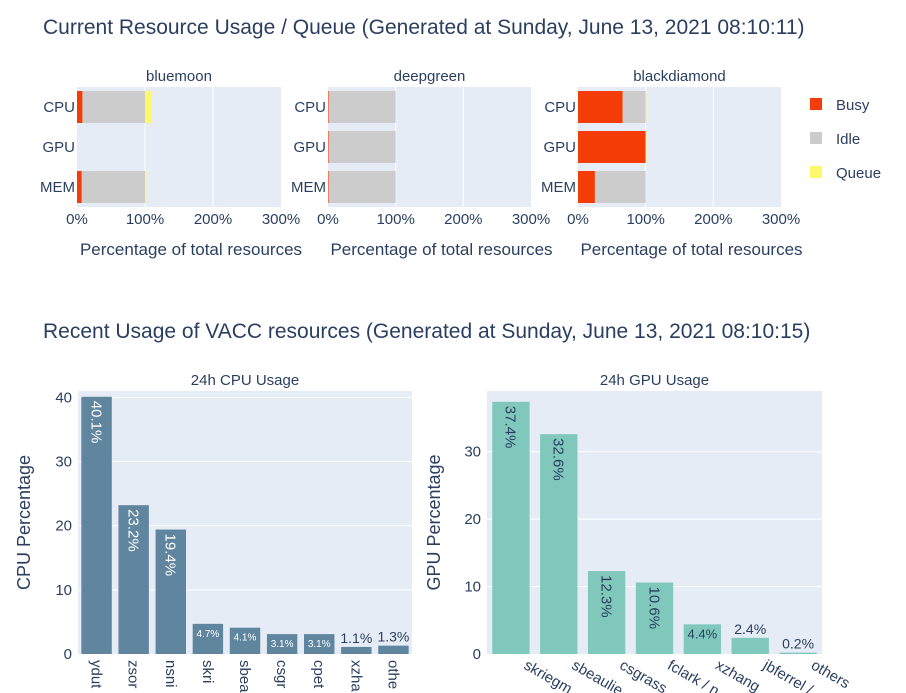 The height and width of the screenshot is (693, 906). I want to click on bar-fclark-n, so click(654, 618).